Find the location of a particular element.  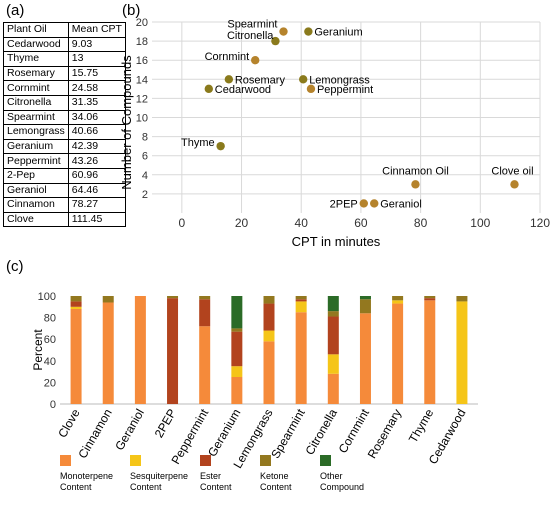

point-label: Spearmint is located at coordinates (252, 25).